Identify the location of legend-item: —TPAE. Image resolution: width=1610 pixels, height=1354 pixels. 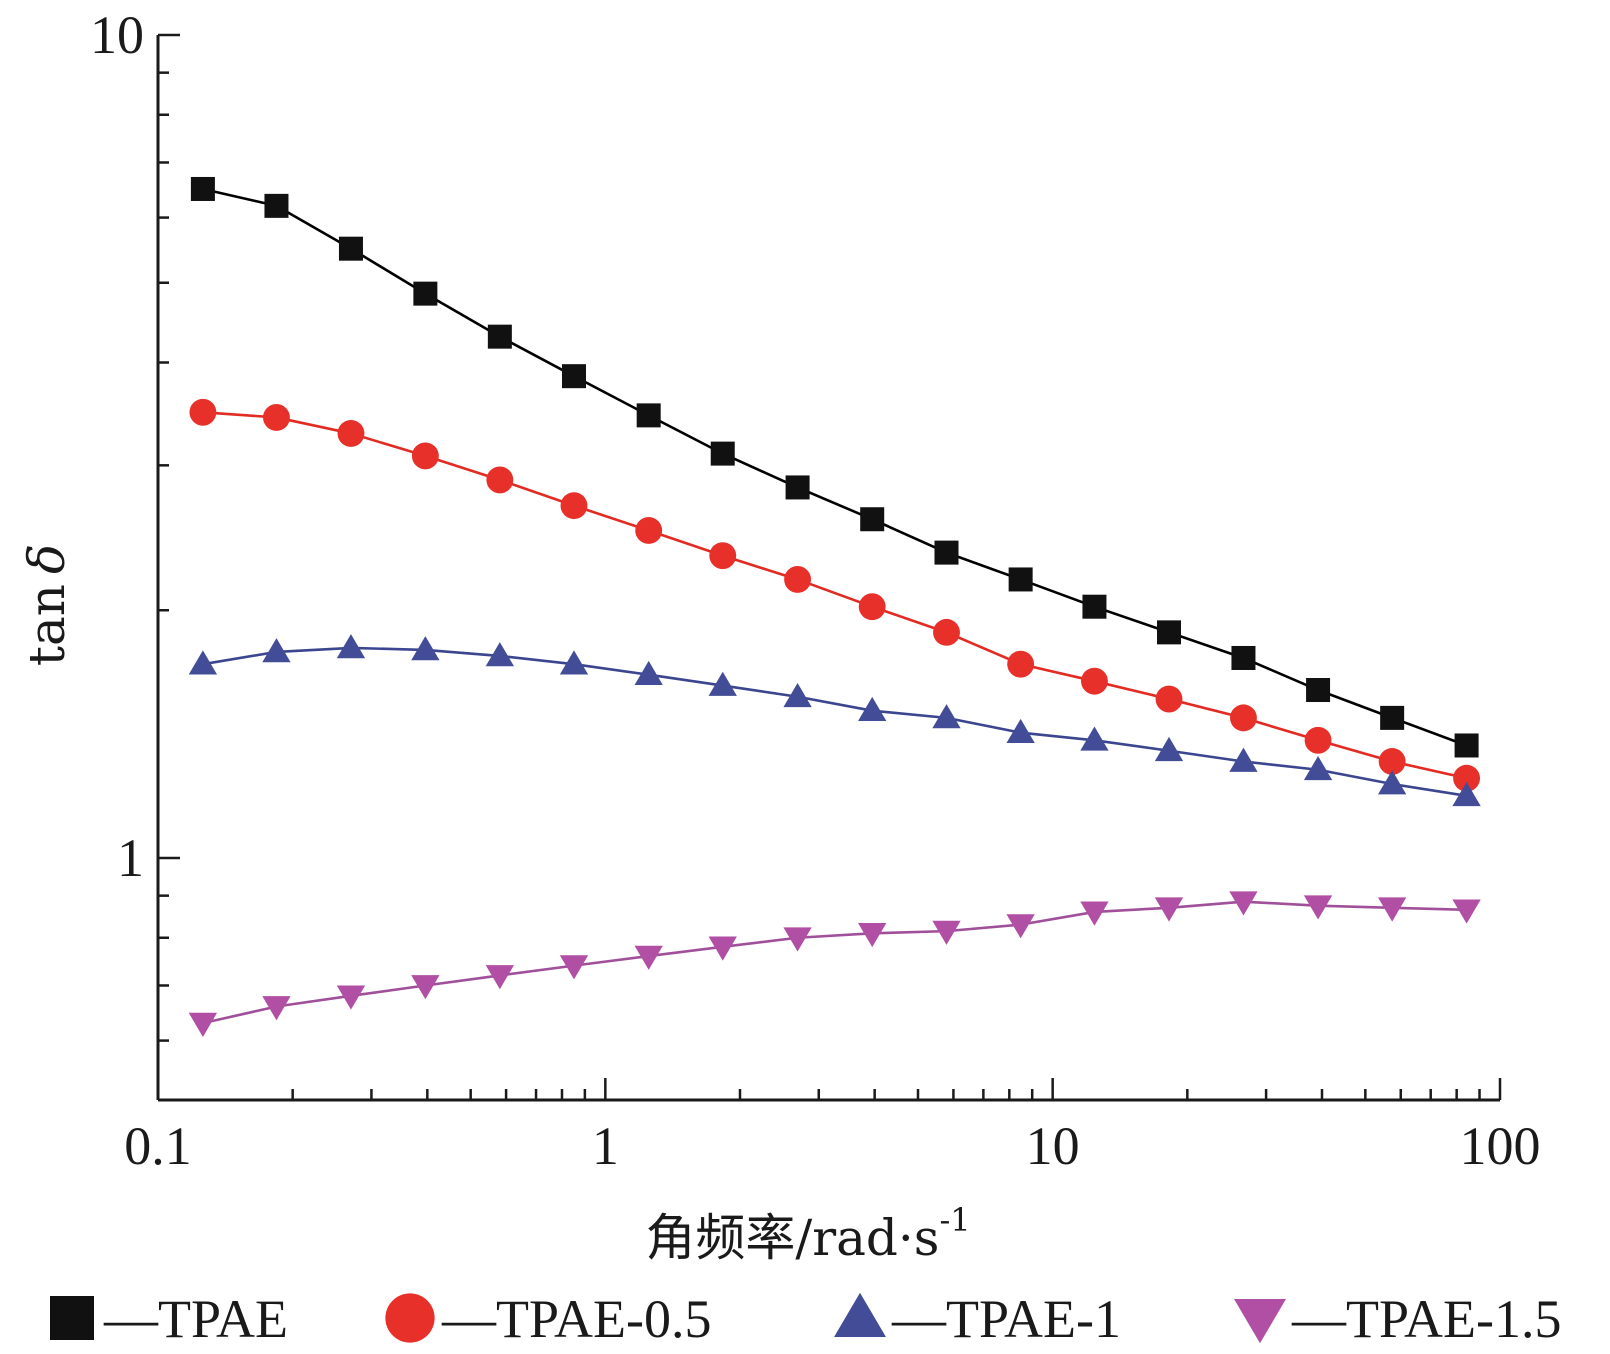
(169, 1319).